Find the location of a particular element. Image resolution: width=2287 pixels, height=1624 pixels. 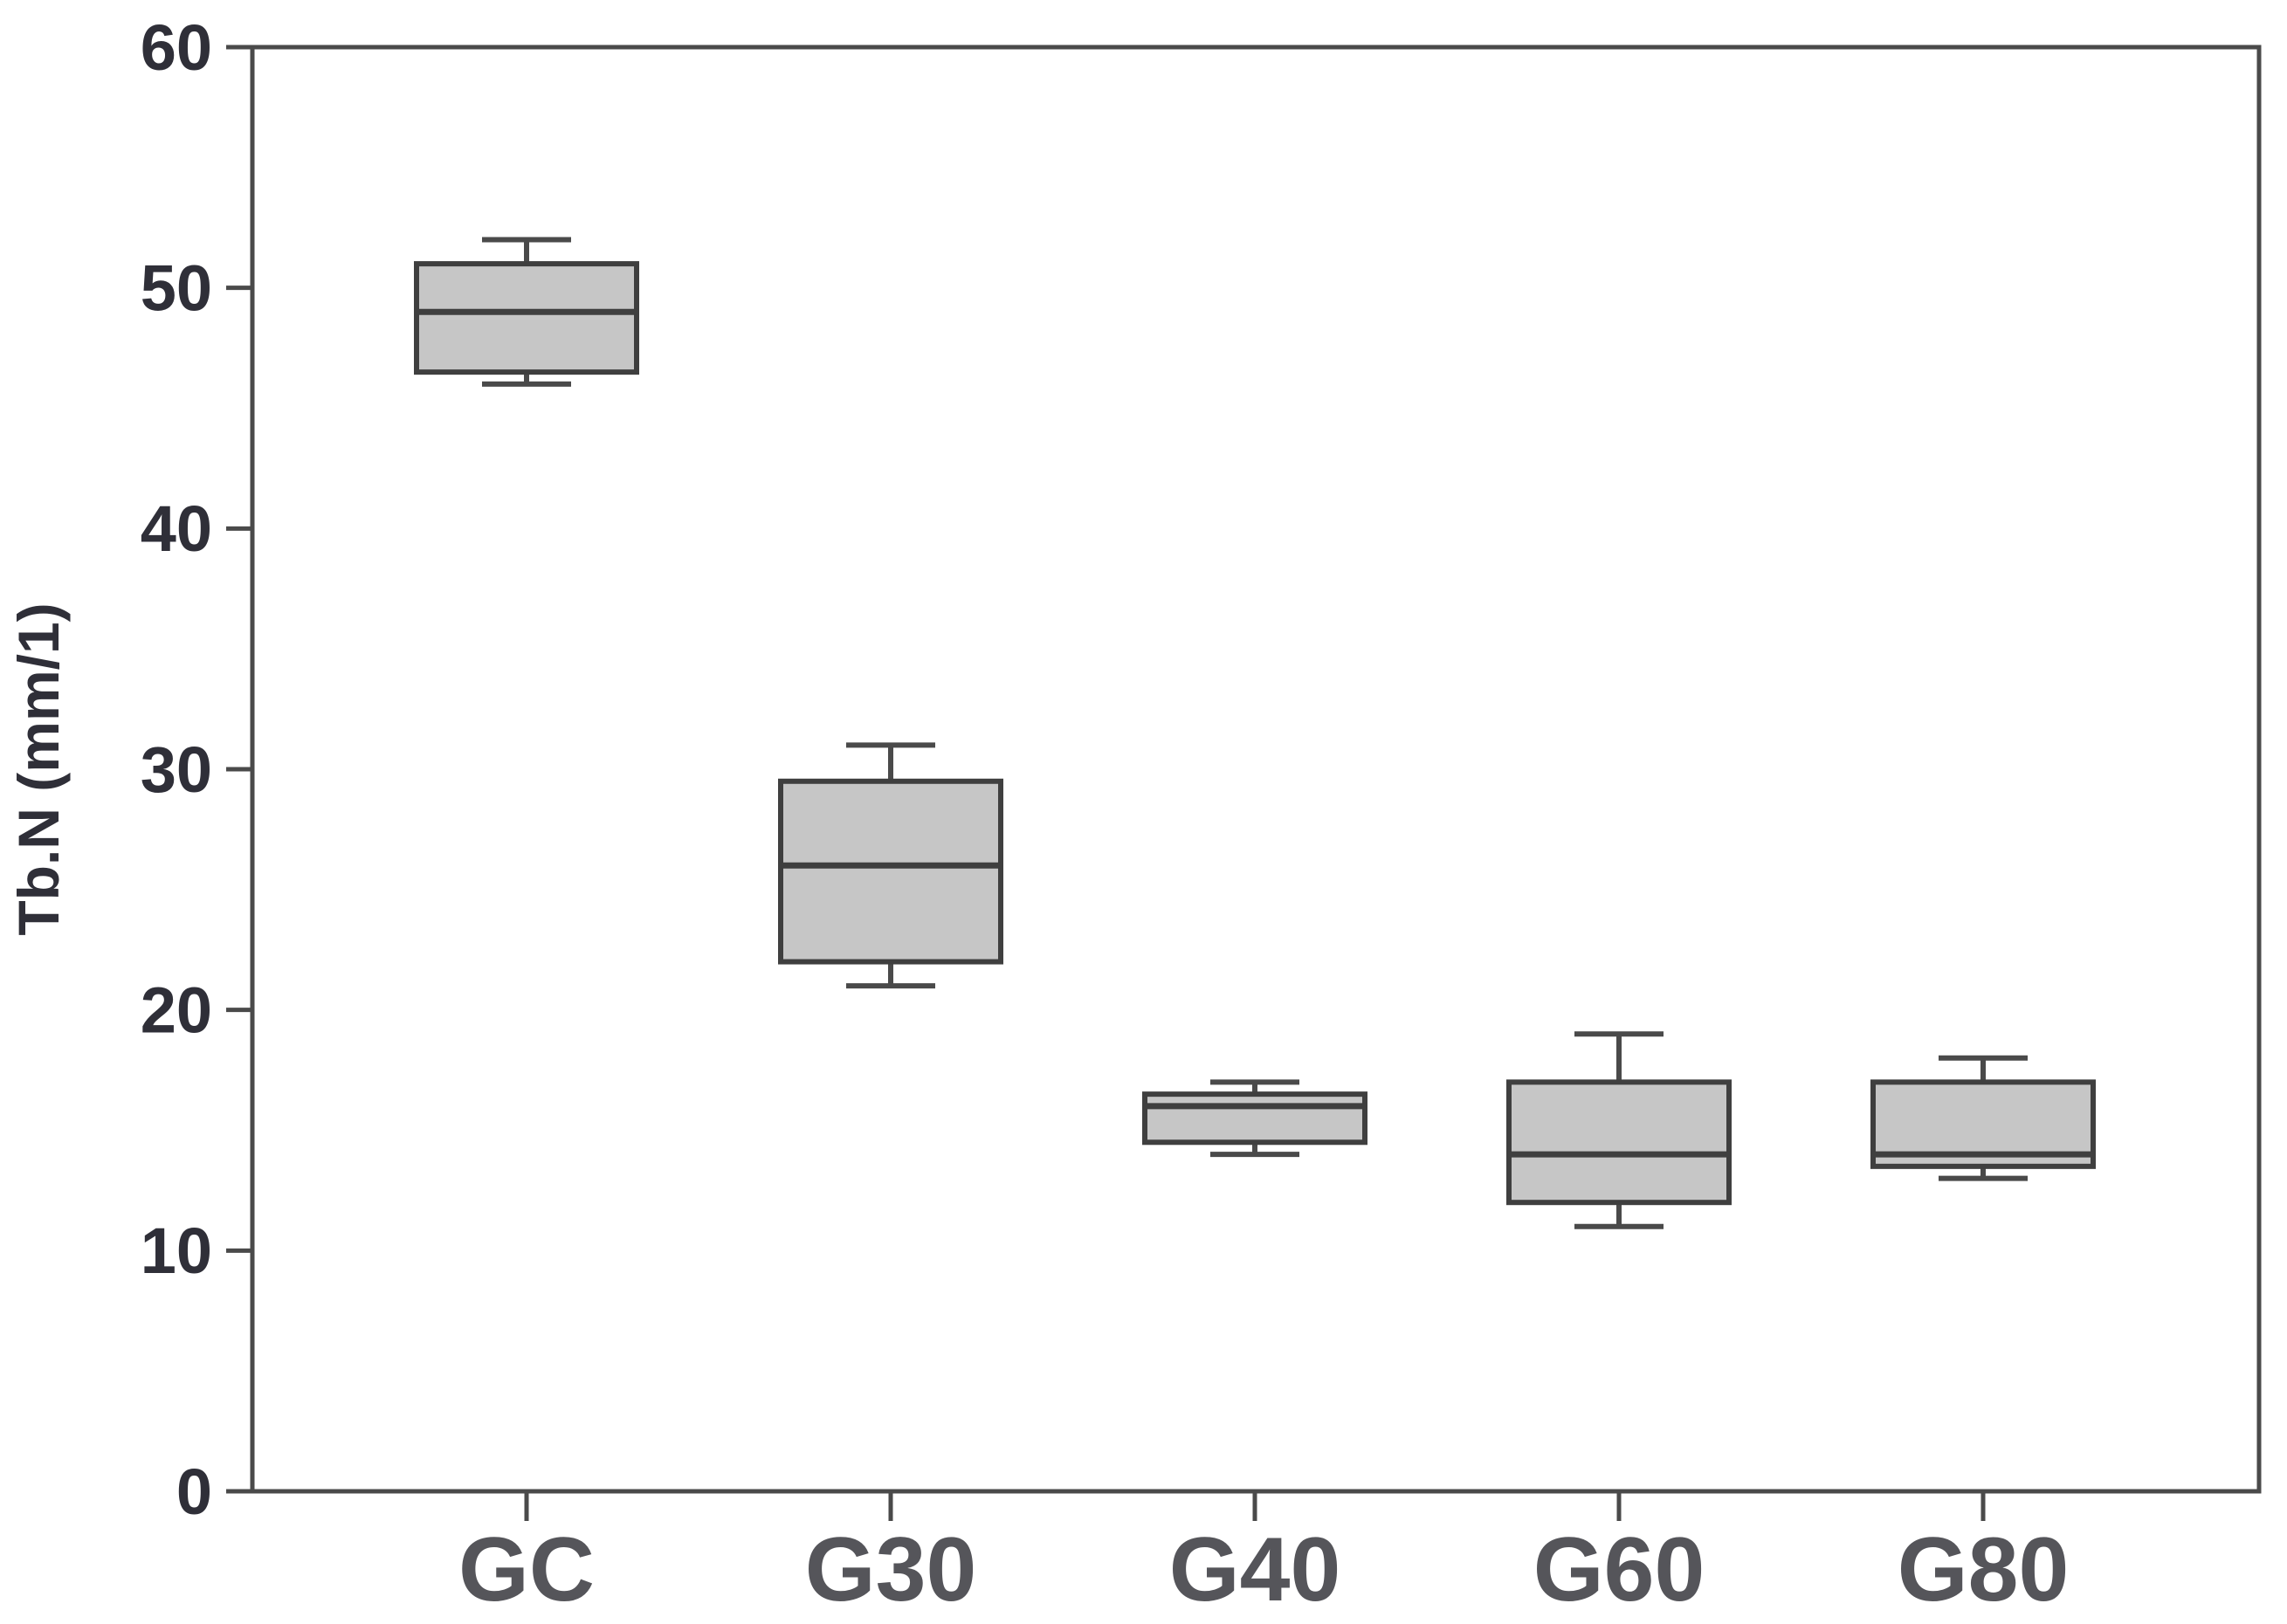

y-tick-label: 30 is located at coordinates (176, 769).